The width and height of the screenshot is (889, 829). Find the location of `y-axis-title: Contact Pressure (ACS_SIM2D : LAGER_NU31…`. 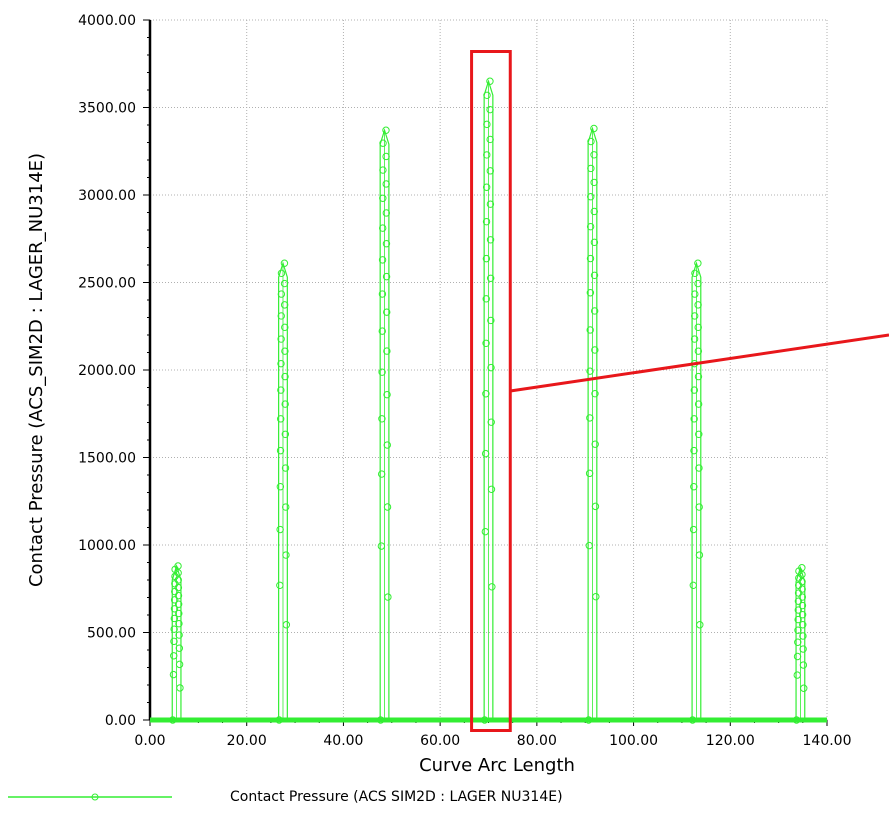

y-axis-title: Contact Pressure (ACS_SIM2D : LAGER_NU31… is located at coordinates (36, 370).